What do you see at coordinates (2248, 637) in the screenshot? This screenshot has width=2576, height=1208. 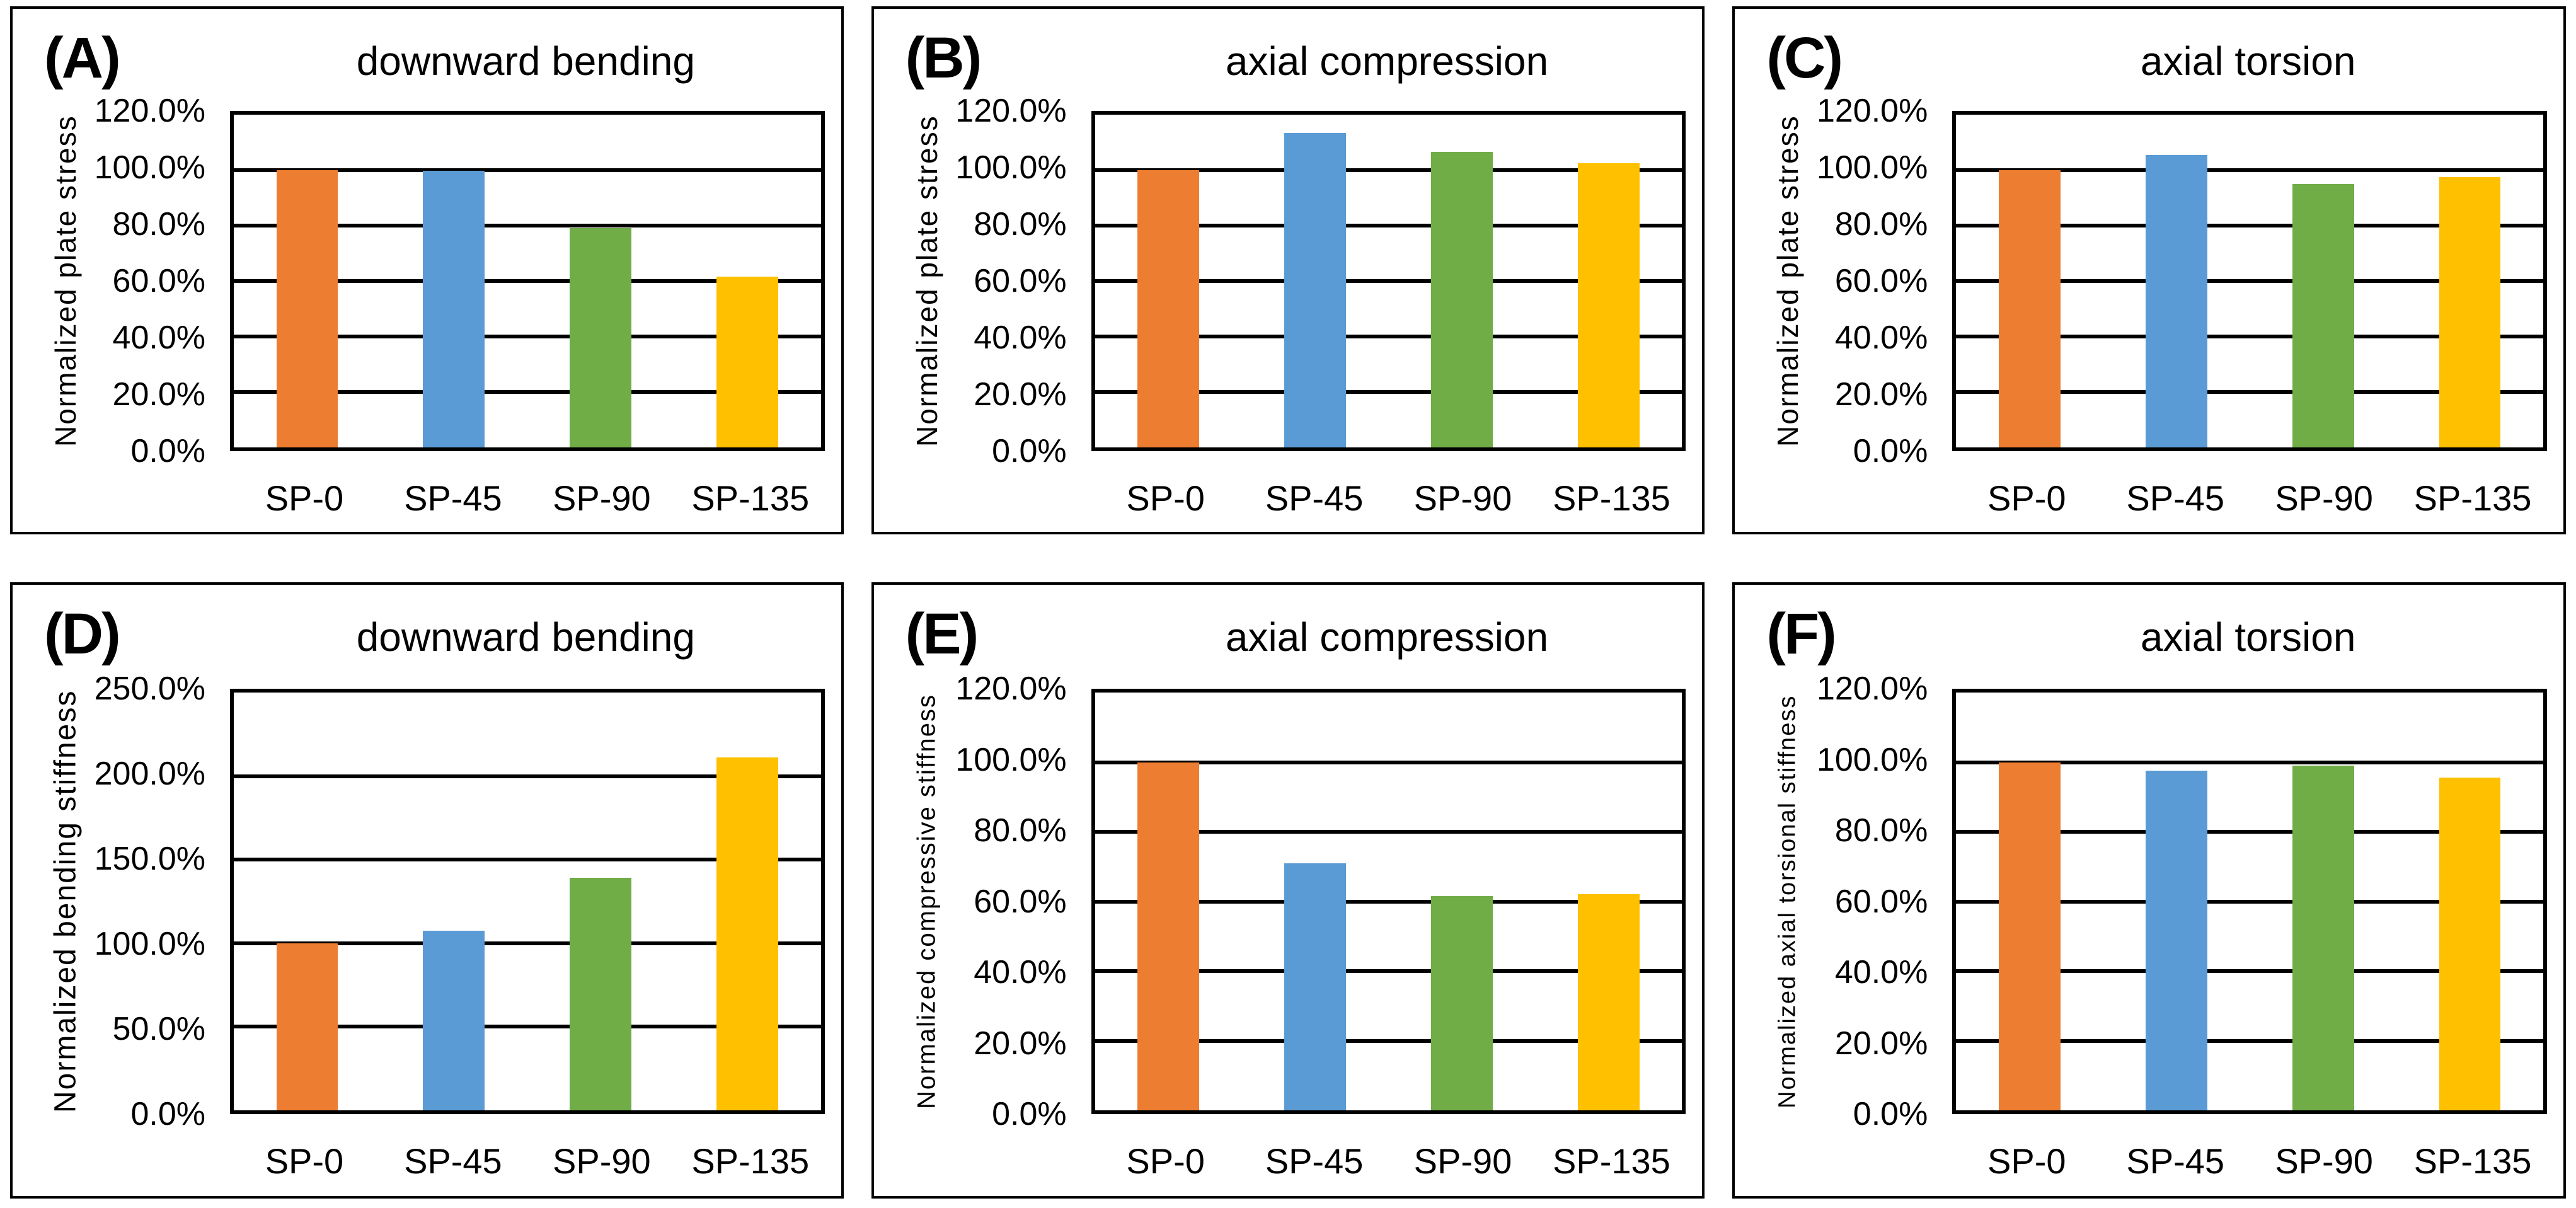 I see `chart-title: axial torsion` at bounding box center [2248, 637].